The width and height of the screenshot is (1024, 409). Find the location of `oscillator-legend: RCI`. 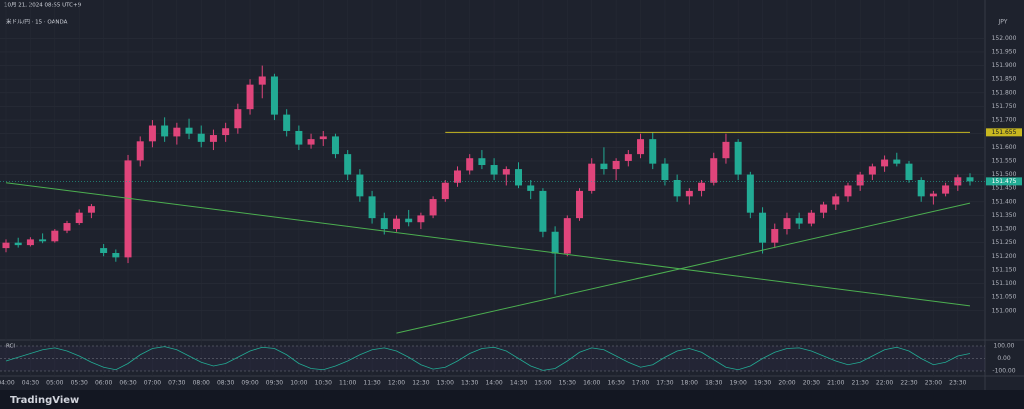

oscillator-legend: RCI is located at coordinates (10, 347).